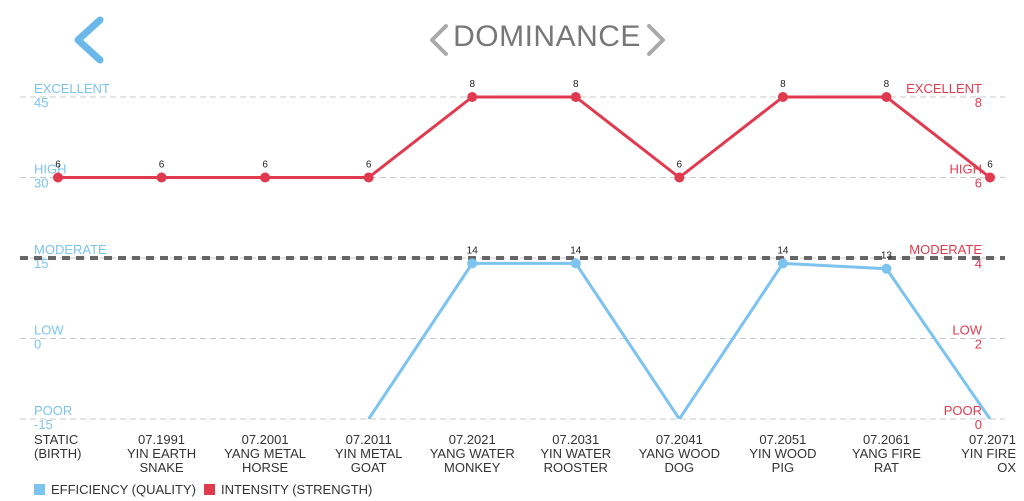 The width and height of the screenshot is (1024, 501). What do you see at coordinates (575, 453) in the screenshot?
I see `x-tick-label: YIN WATER` at bounding box center [575, 453].